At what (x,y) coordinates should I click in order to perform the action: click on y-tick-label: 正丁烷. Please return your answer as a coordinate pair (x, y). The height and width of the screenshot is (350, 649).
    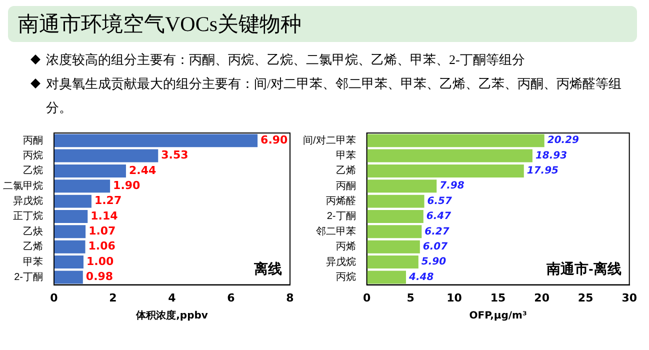
    Looking at the image, I should click on (28, 216).